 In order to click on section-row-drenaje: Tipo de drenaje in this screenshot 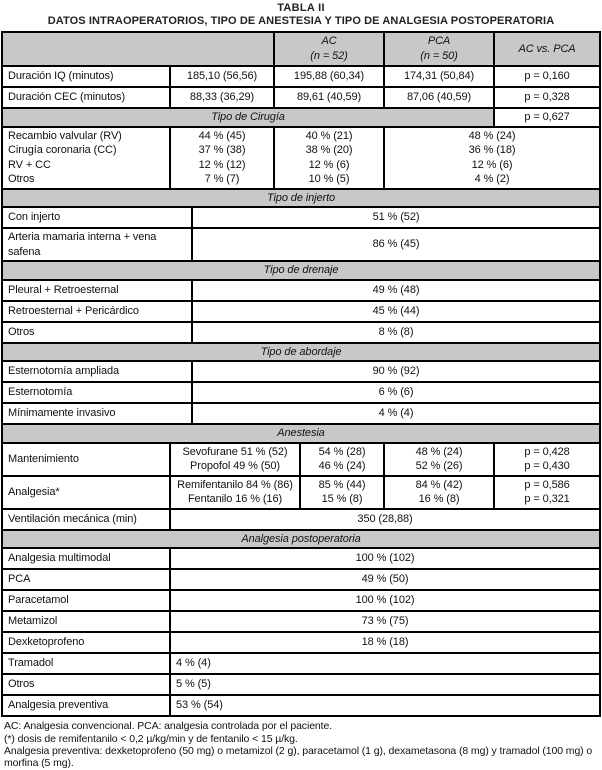, I will do `click(301, 270)`.